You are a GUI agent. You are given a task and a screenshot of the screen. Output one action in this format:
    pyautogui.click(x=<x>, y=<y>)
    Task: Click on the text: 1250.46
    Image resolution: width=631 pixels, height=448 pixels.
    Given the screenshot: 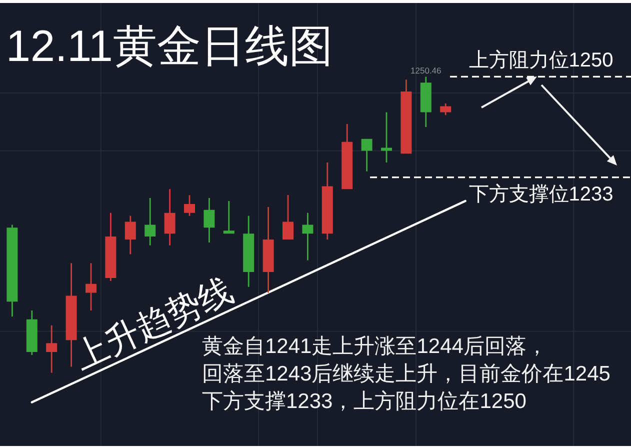 What is the action you would take?
    pyautogui.click(x=426, y=71)
    